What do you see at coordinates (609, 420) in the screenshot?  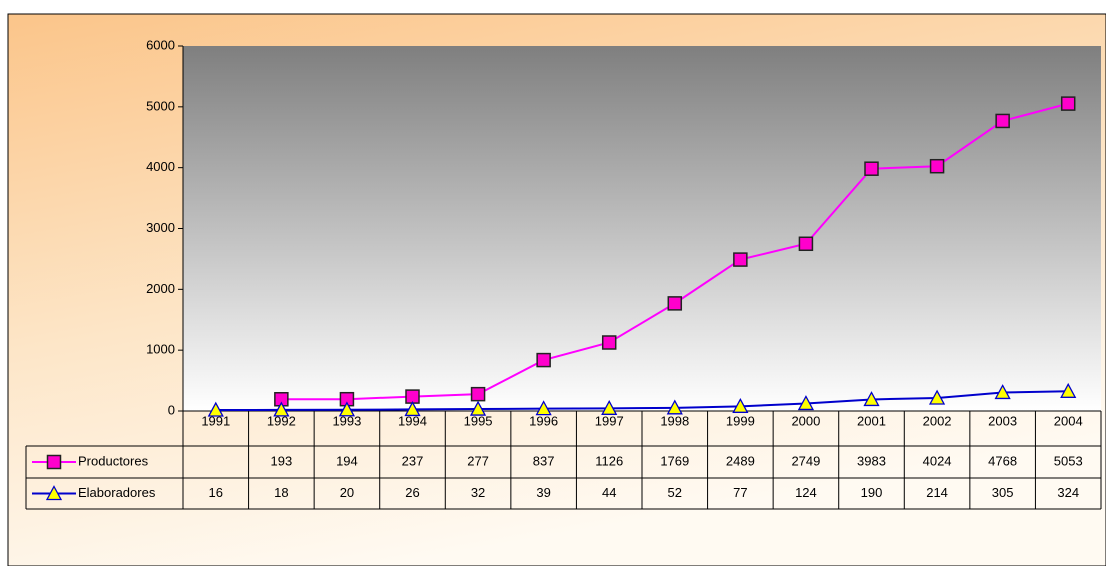 I see `x-tick-label: 1997` at bounding box center [609, 420].